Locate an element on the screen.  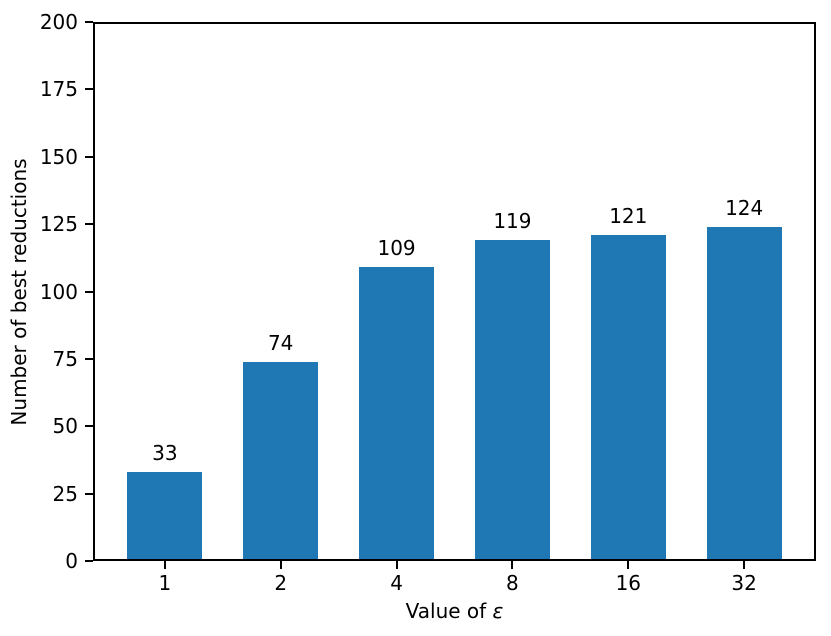
y-tick-label: 125 is located at coordinates (58, 224).